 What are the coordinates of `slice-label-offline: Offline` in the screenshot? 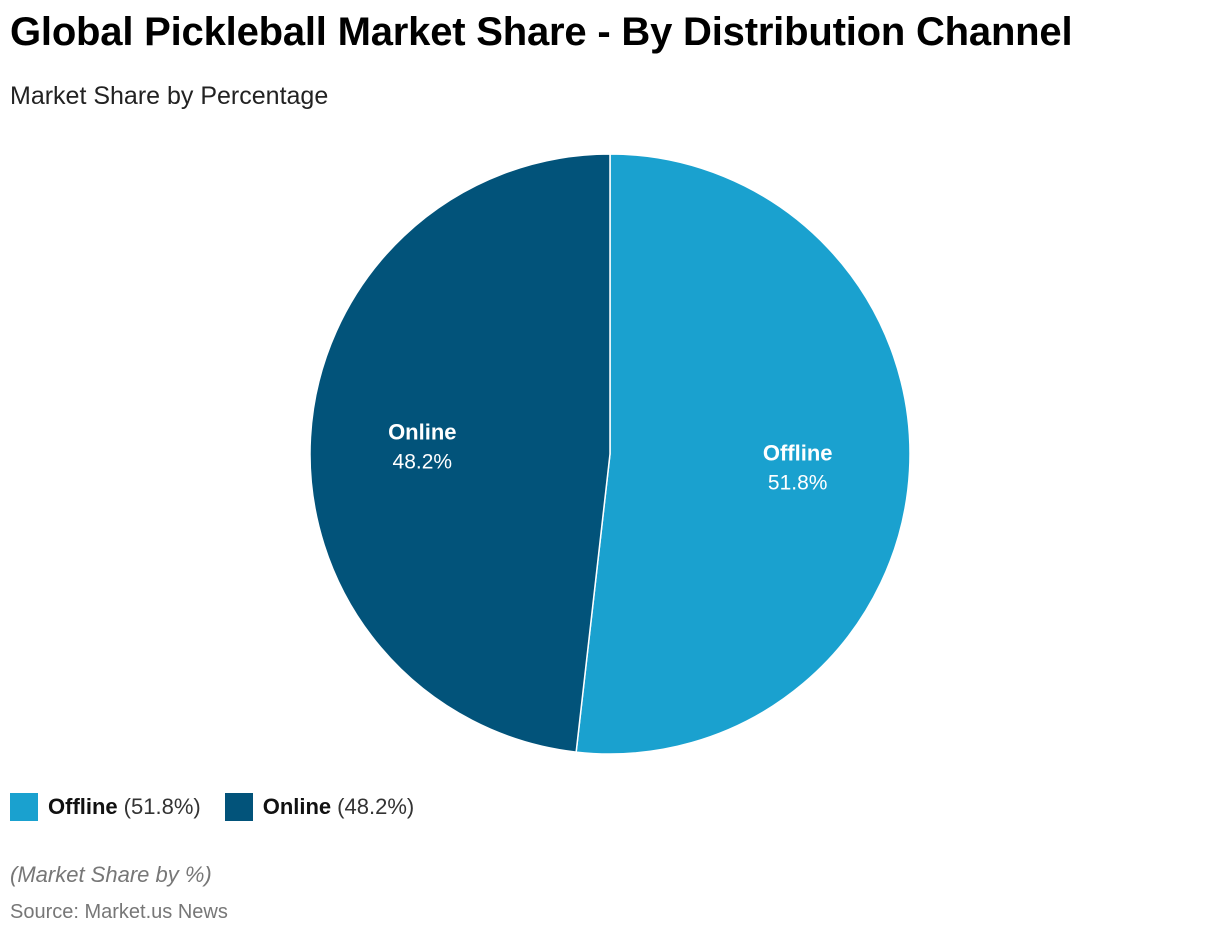 It's located at (798, 453).